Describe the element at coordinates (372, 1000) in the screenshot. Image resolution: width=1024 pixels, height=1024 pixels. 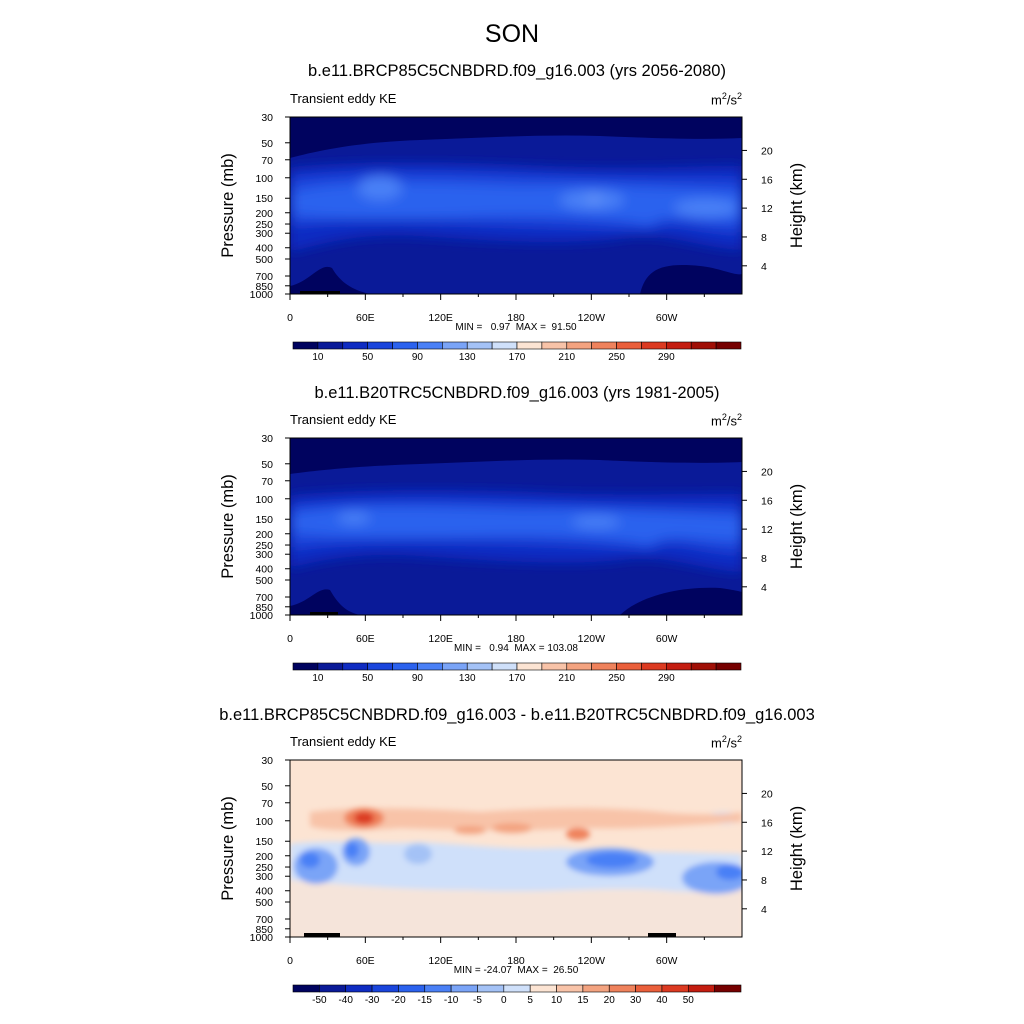
I see `colorbar-label: -30` at that location.